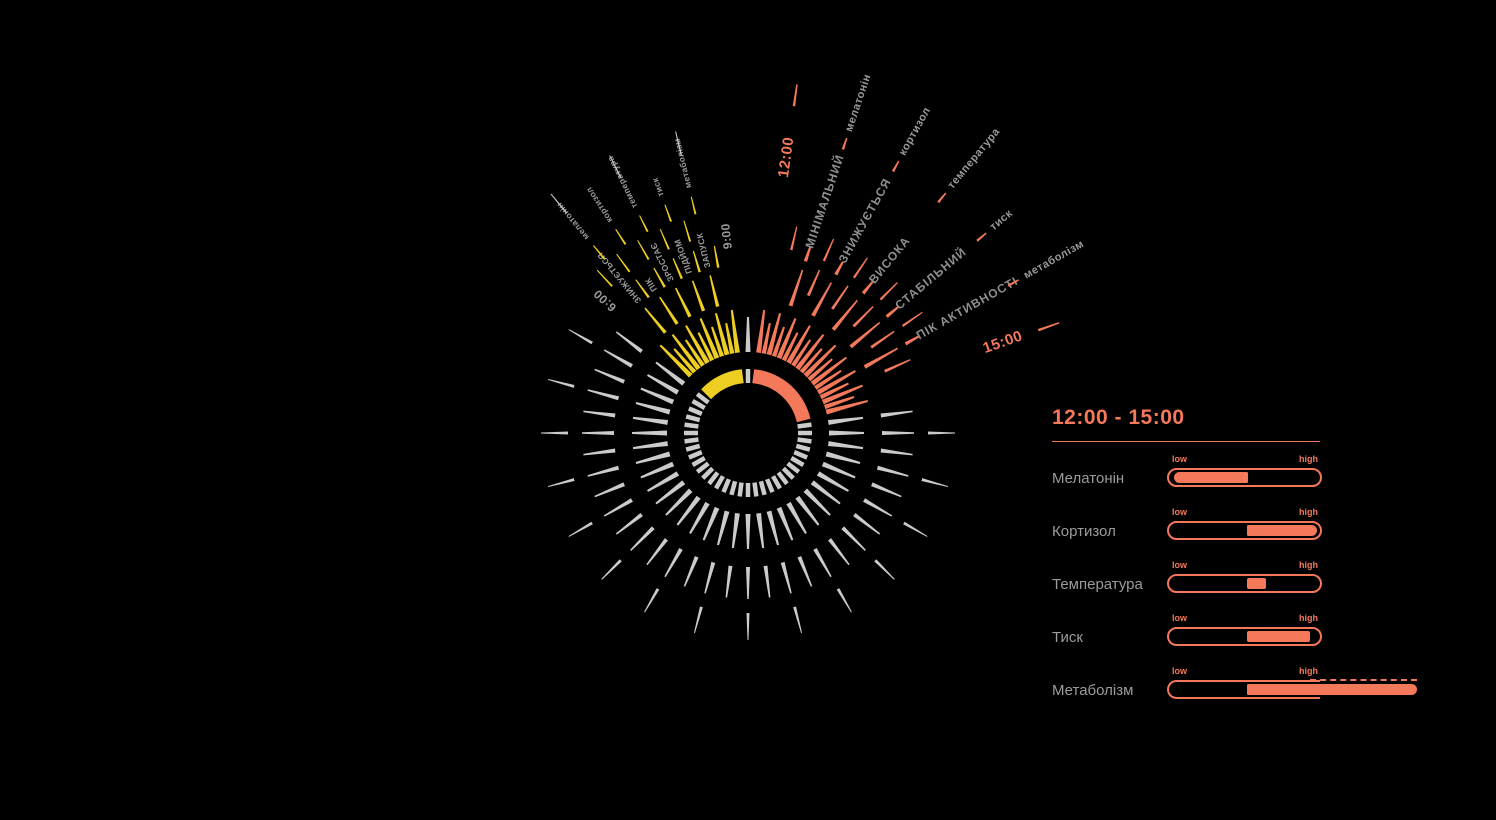 This screenshot has height=820, width=1496. I want to click on metric-row: Метаболізм low high, so click(1264, 689).